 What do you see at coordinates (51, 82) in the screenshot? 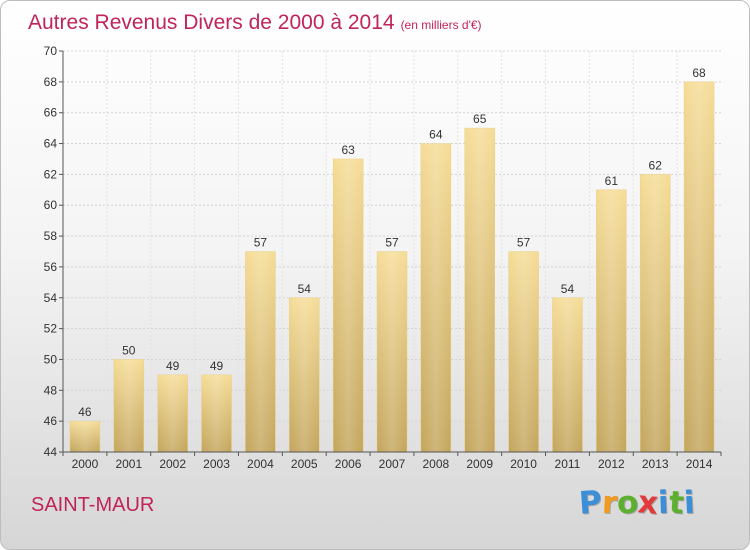
I see `y-tick-label: 68` at bounding box center [51, 82].